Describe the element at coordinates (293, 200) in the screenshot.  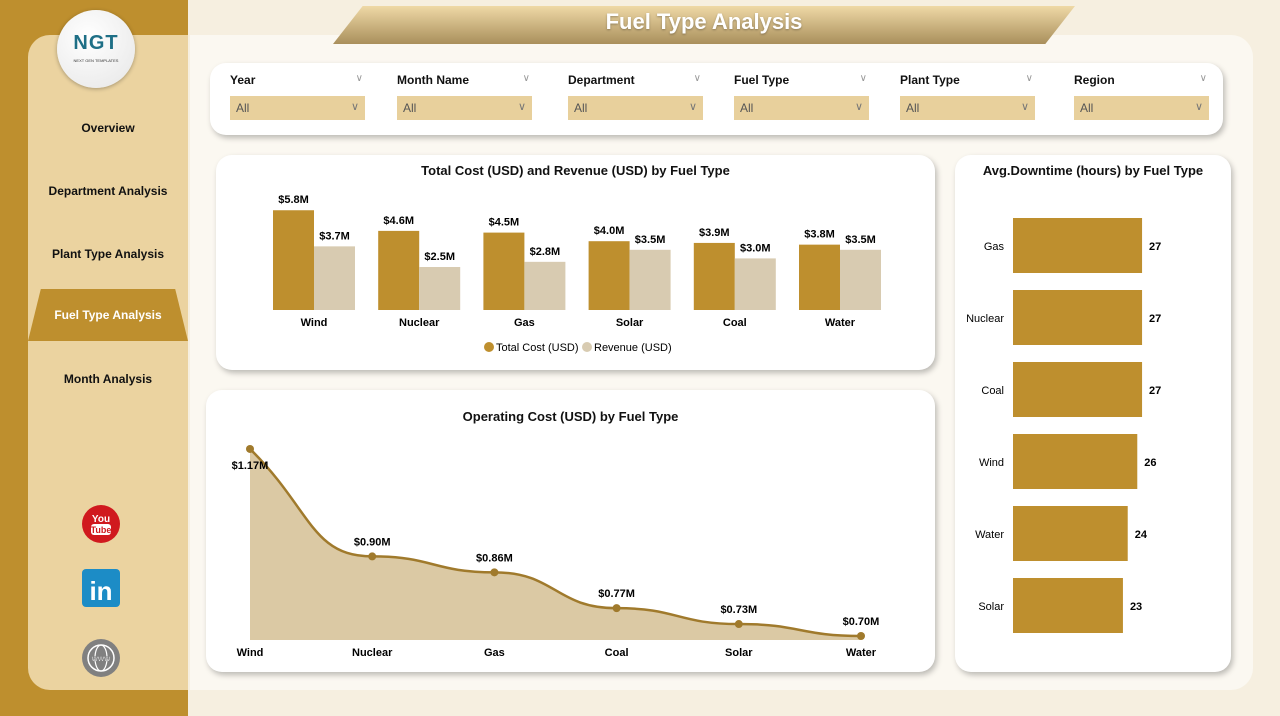
I see `data-label: $5.8M` at that location.